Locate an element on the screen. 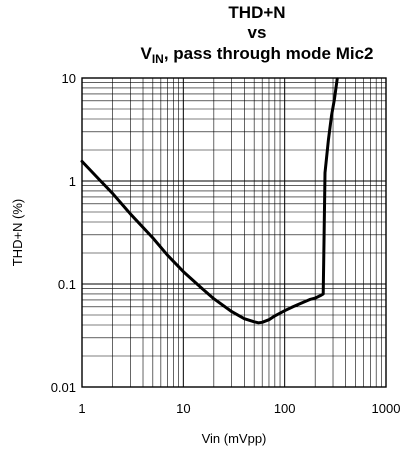 This screenshot has width=408, height=456. y-tick-label: 10 is located at coordinates (69, 78).